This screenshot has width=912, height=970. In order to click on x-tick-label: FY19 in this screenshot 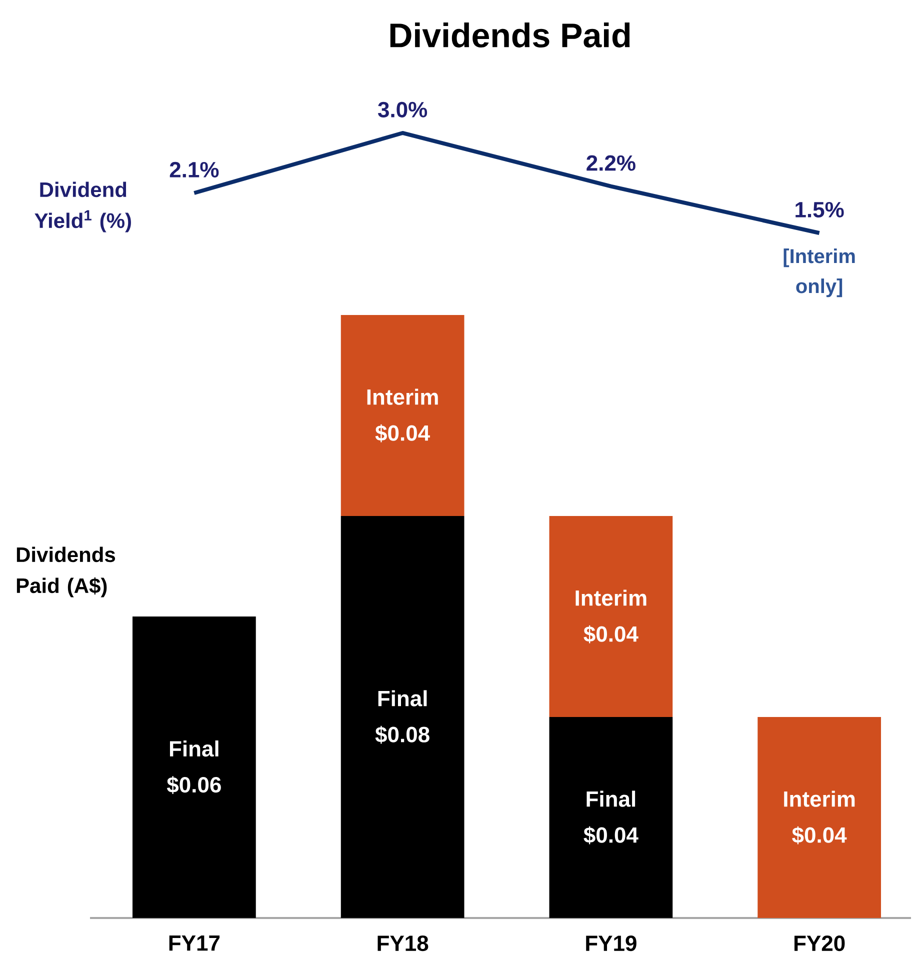, I will do `click(611, 944)`.